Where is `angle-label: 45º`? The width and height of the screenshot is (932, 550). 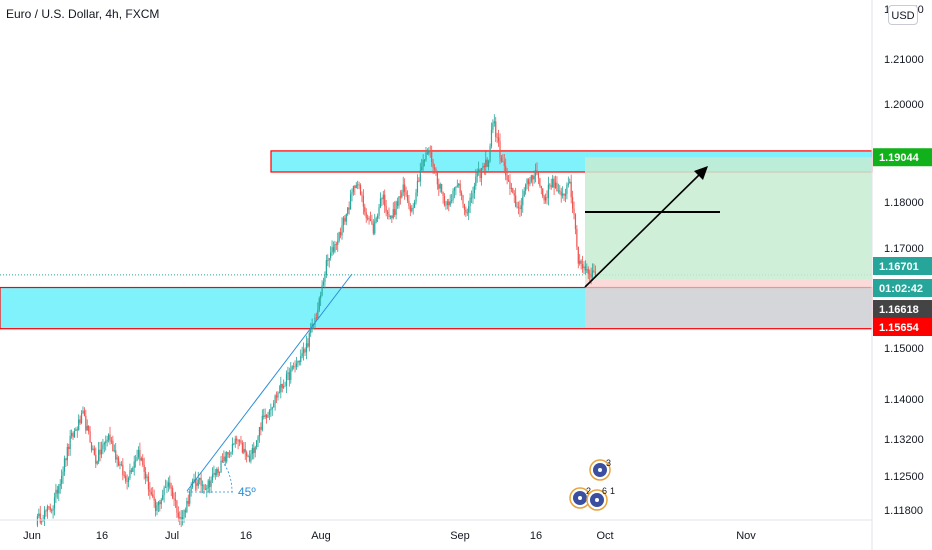 angle-label: 45º is located at coordinates (247, 492).